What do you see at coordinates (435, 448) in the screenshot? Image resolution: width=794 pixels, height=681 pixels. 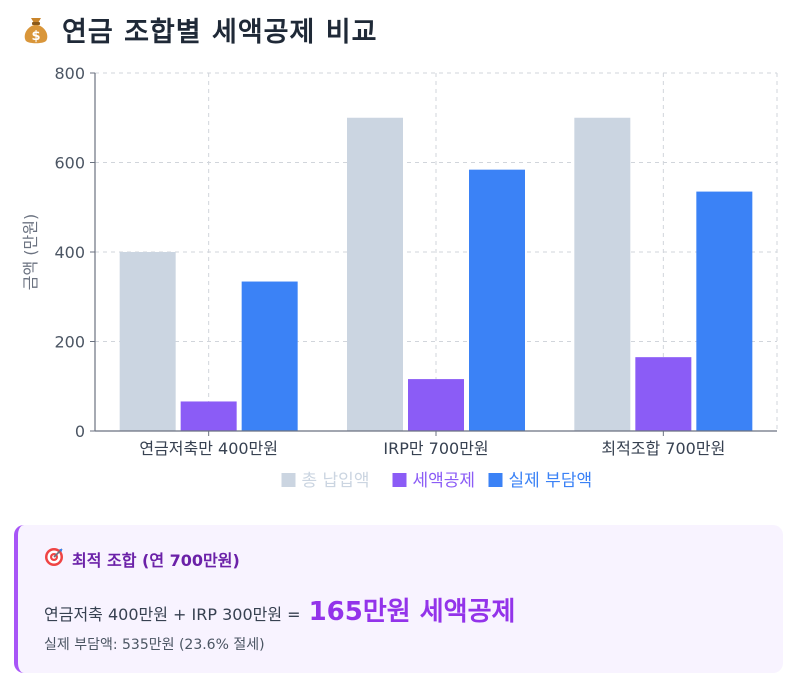 I see `x-tick-label: IRP만 700만원` at bounding box center [435, 448].